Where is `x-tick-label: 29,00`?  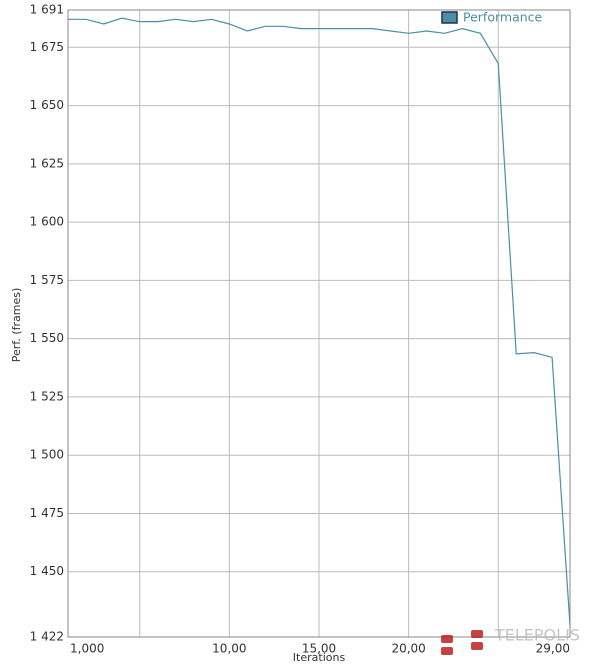 x-tick-label: 29,00 is located at coordinates (553, 649).